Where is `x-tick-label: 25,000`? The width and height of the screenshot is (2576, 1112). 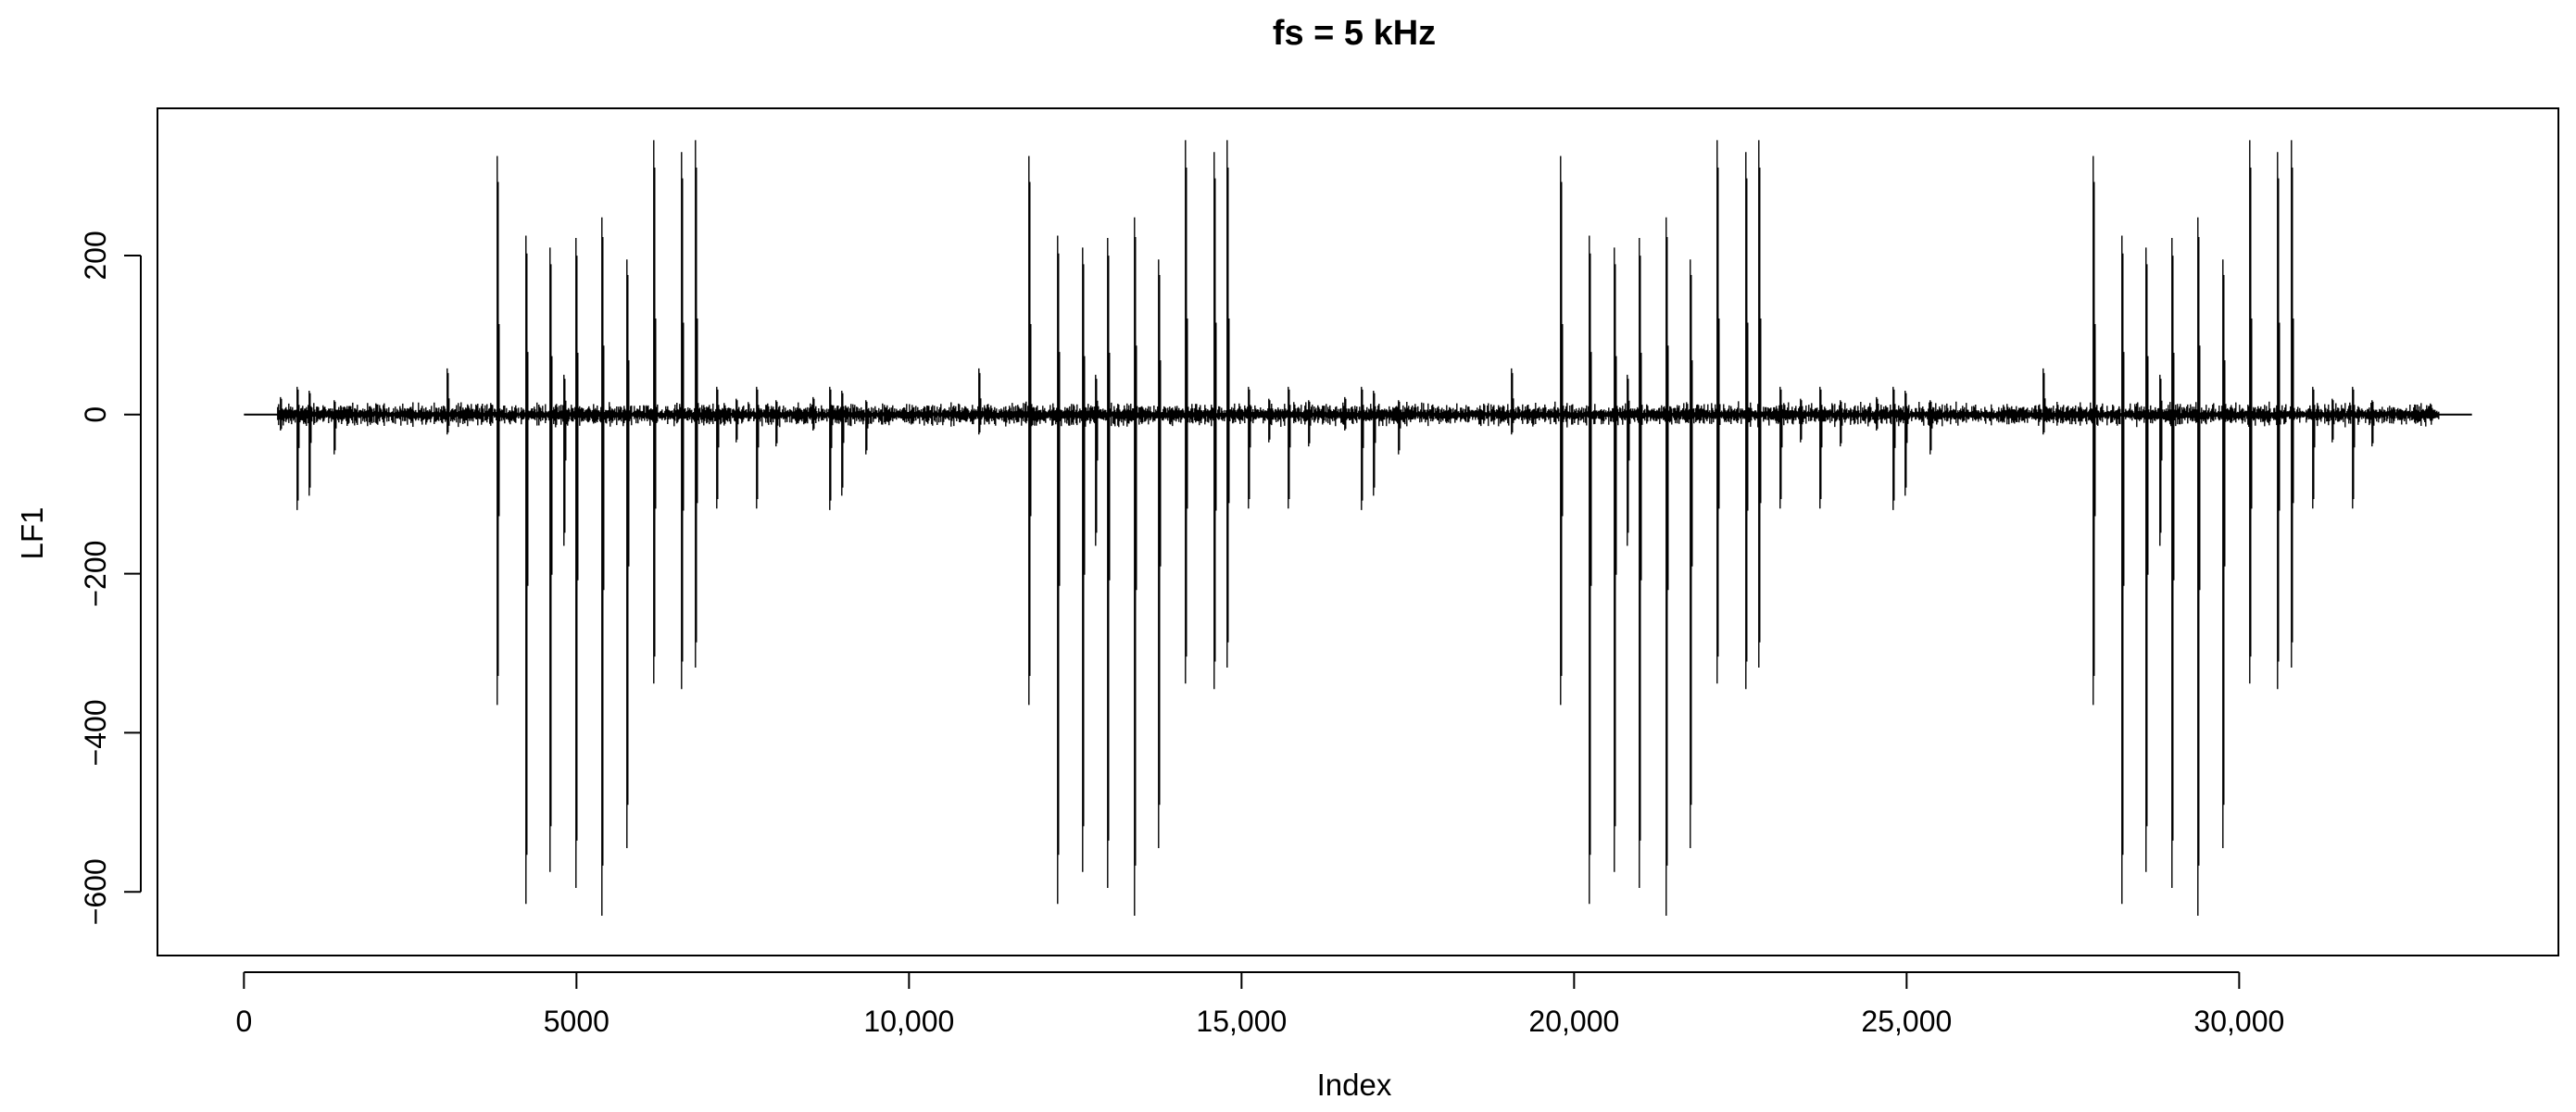
x-tick-label: 25,000 is located at coordinates (1906, 1021).